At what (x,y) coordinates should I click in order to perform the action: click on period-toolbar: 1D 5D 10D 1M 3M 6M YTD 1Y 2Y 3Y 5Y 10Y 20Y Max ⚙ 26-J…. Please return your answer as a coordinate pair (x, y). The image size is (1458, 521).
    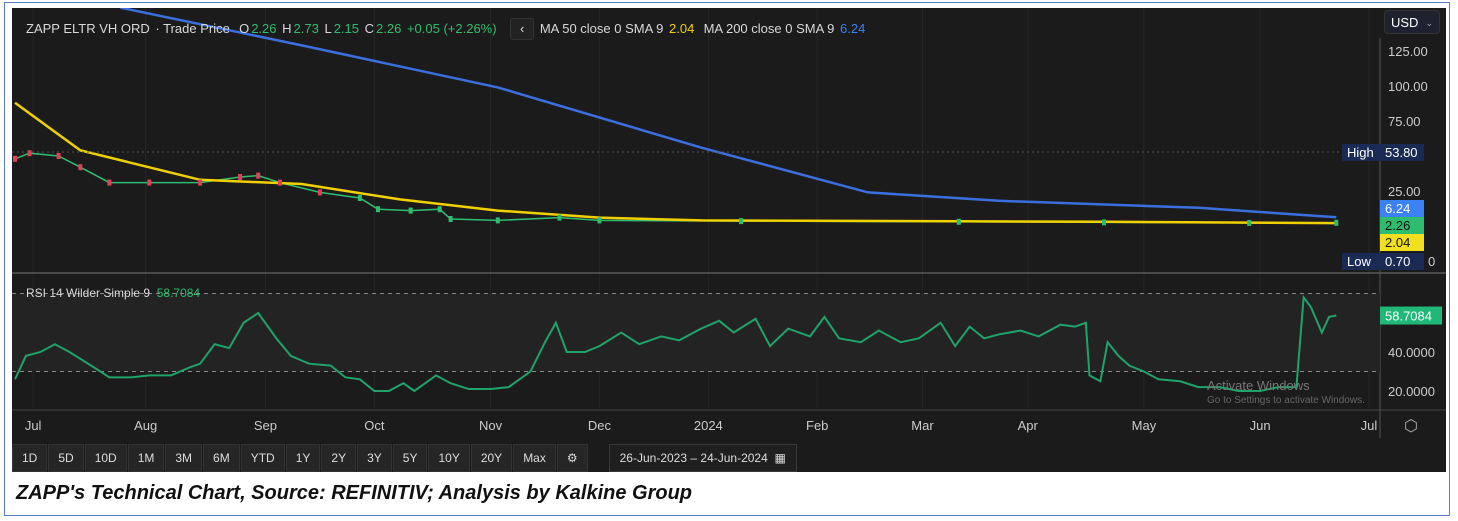
    Looking at the image, I should click on (404, 458).